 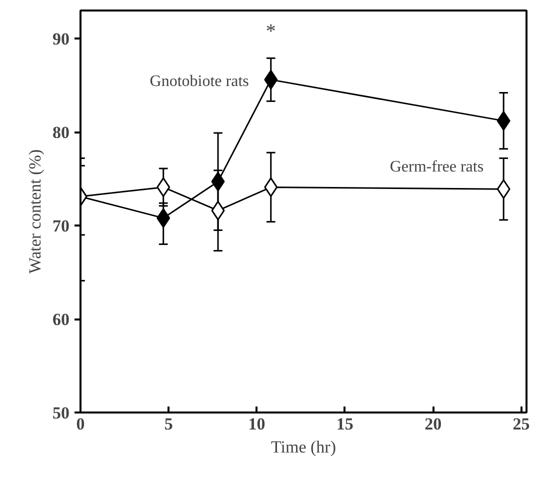 I want to click on x-tick-label: 25, so click(x=521, y=424).